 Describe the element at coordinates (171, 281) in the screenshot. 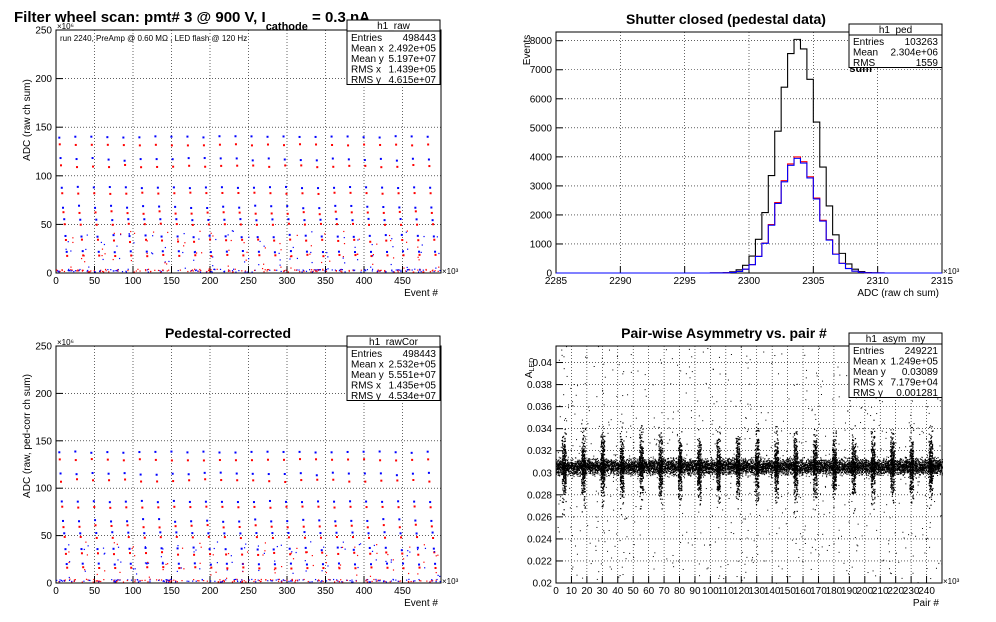

I see `x-tick-label: 150` at that location.